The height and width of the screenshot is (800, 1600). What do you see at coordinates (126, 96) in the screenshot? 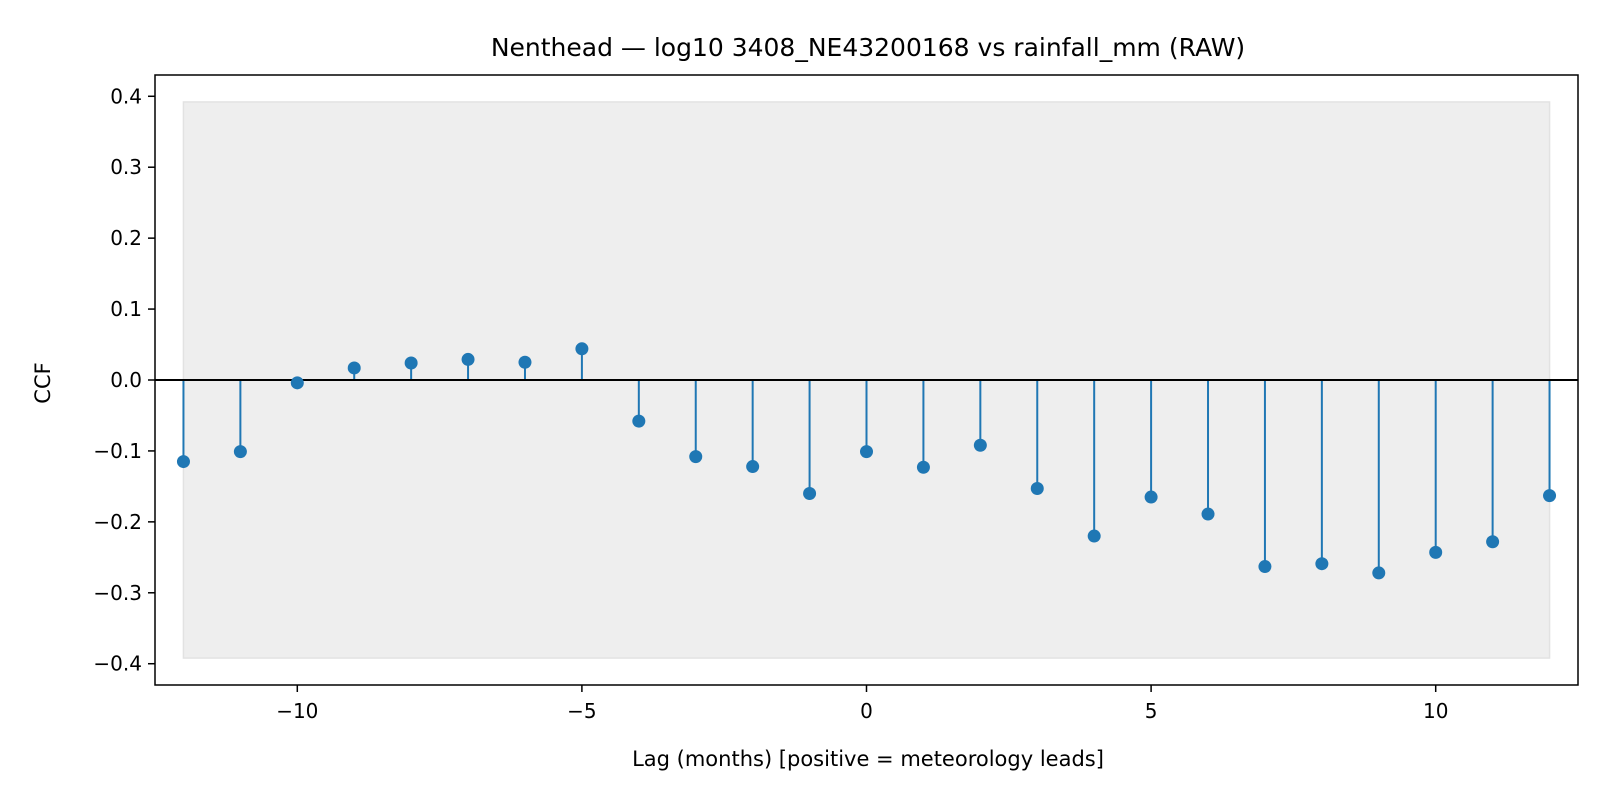
I see `y-tick-label: 0.4` at bounding box center [126, 96].